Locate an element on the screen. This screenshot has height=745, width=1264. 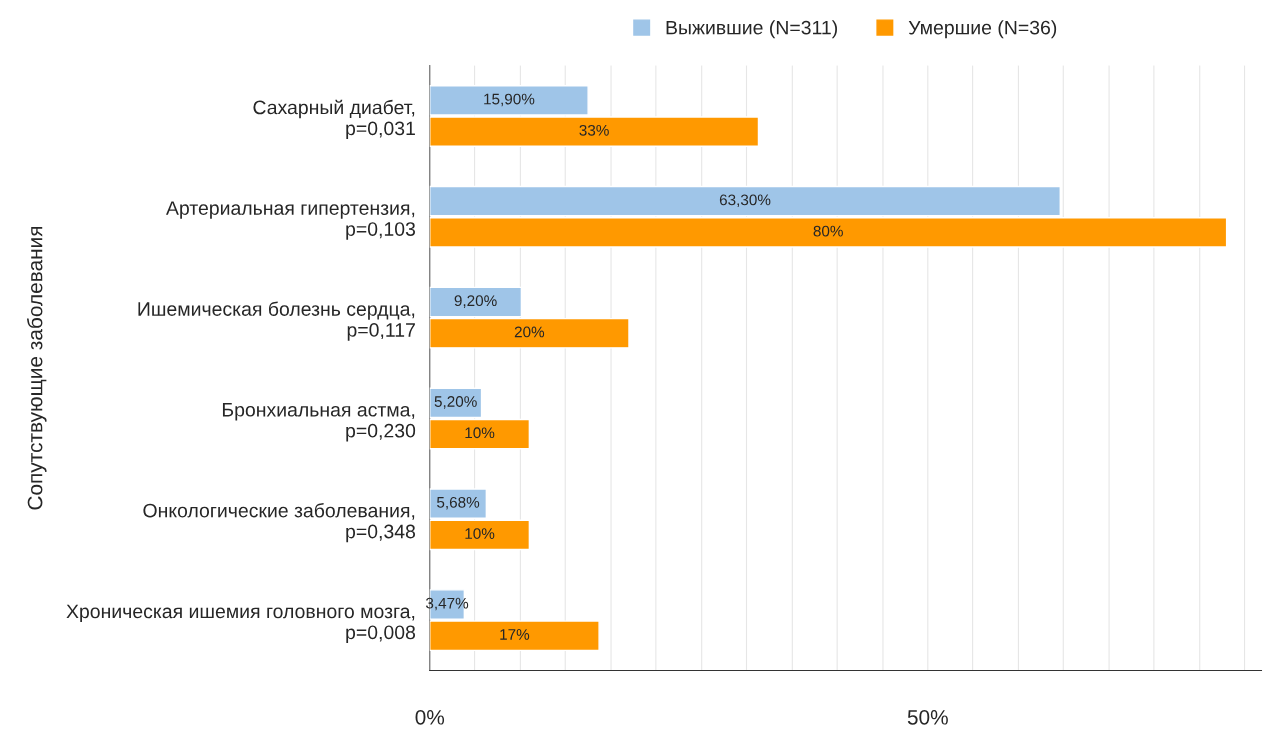
y-tick-label: Бронхиальная астма, p=0,230 is located at coordinates (319, 422).